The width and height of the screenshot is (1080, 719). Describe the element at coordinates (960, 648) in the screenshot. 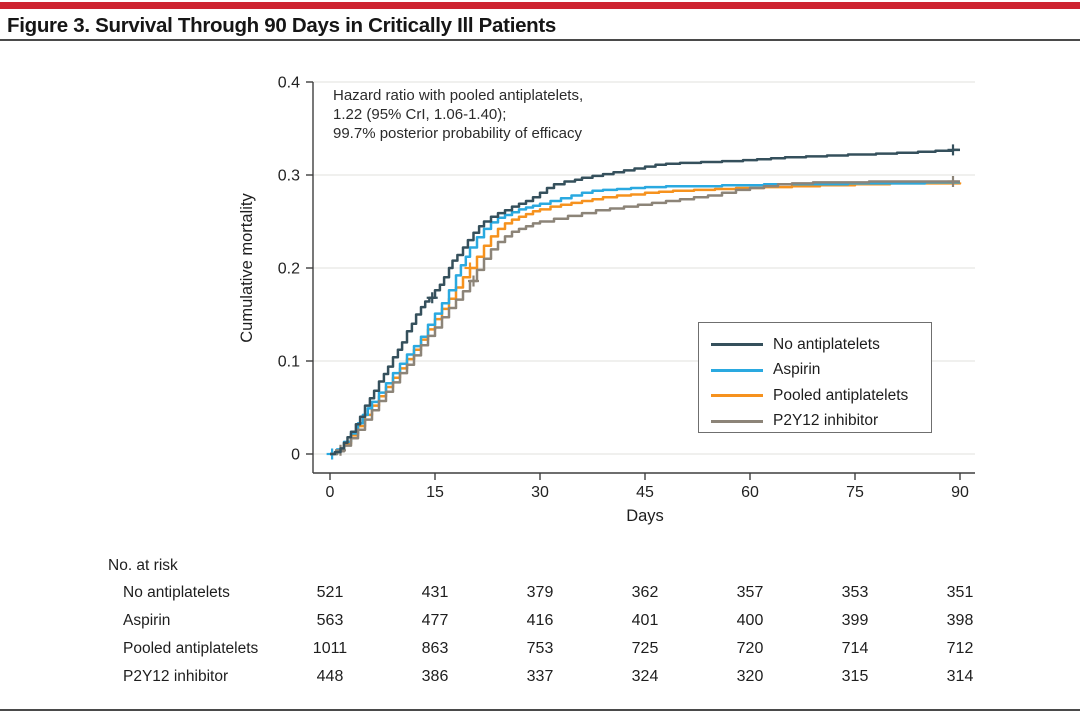

I see `at-risk-value: 712` at that location.